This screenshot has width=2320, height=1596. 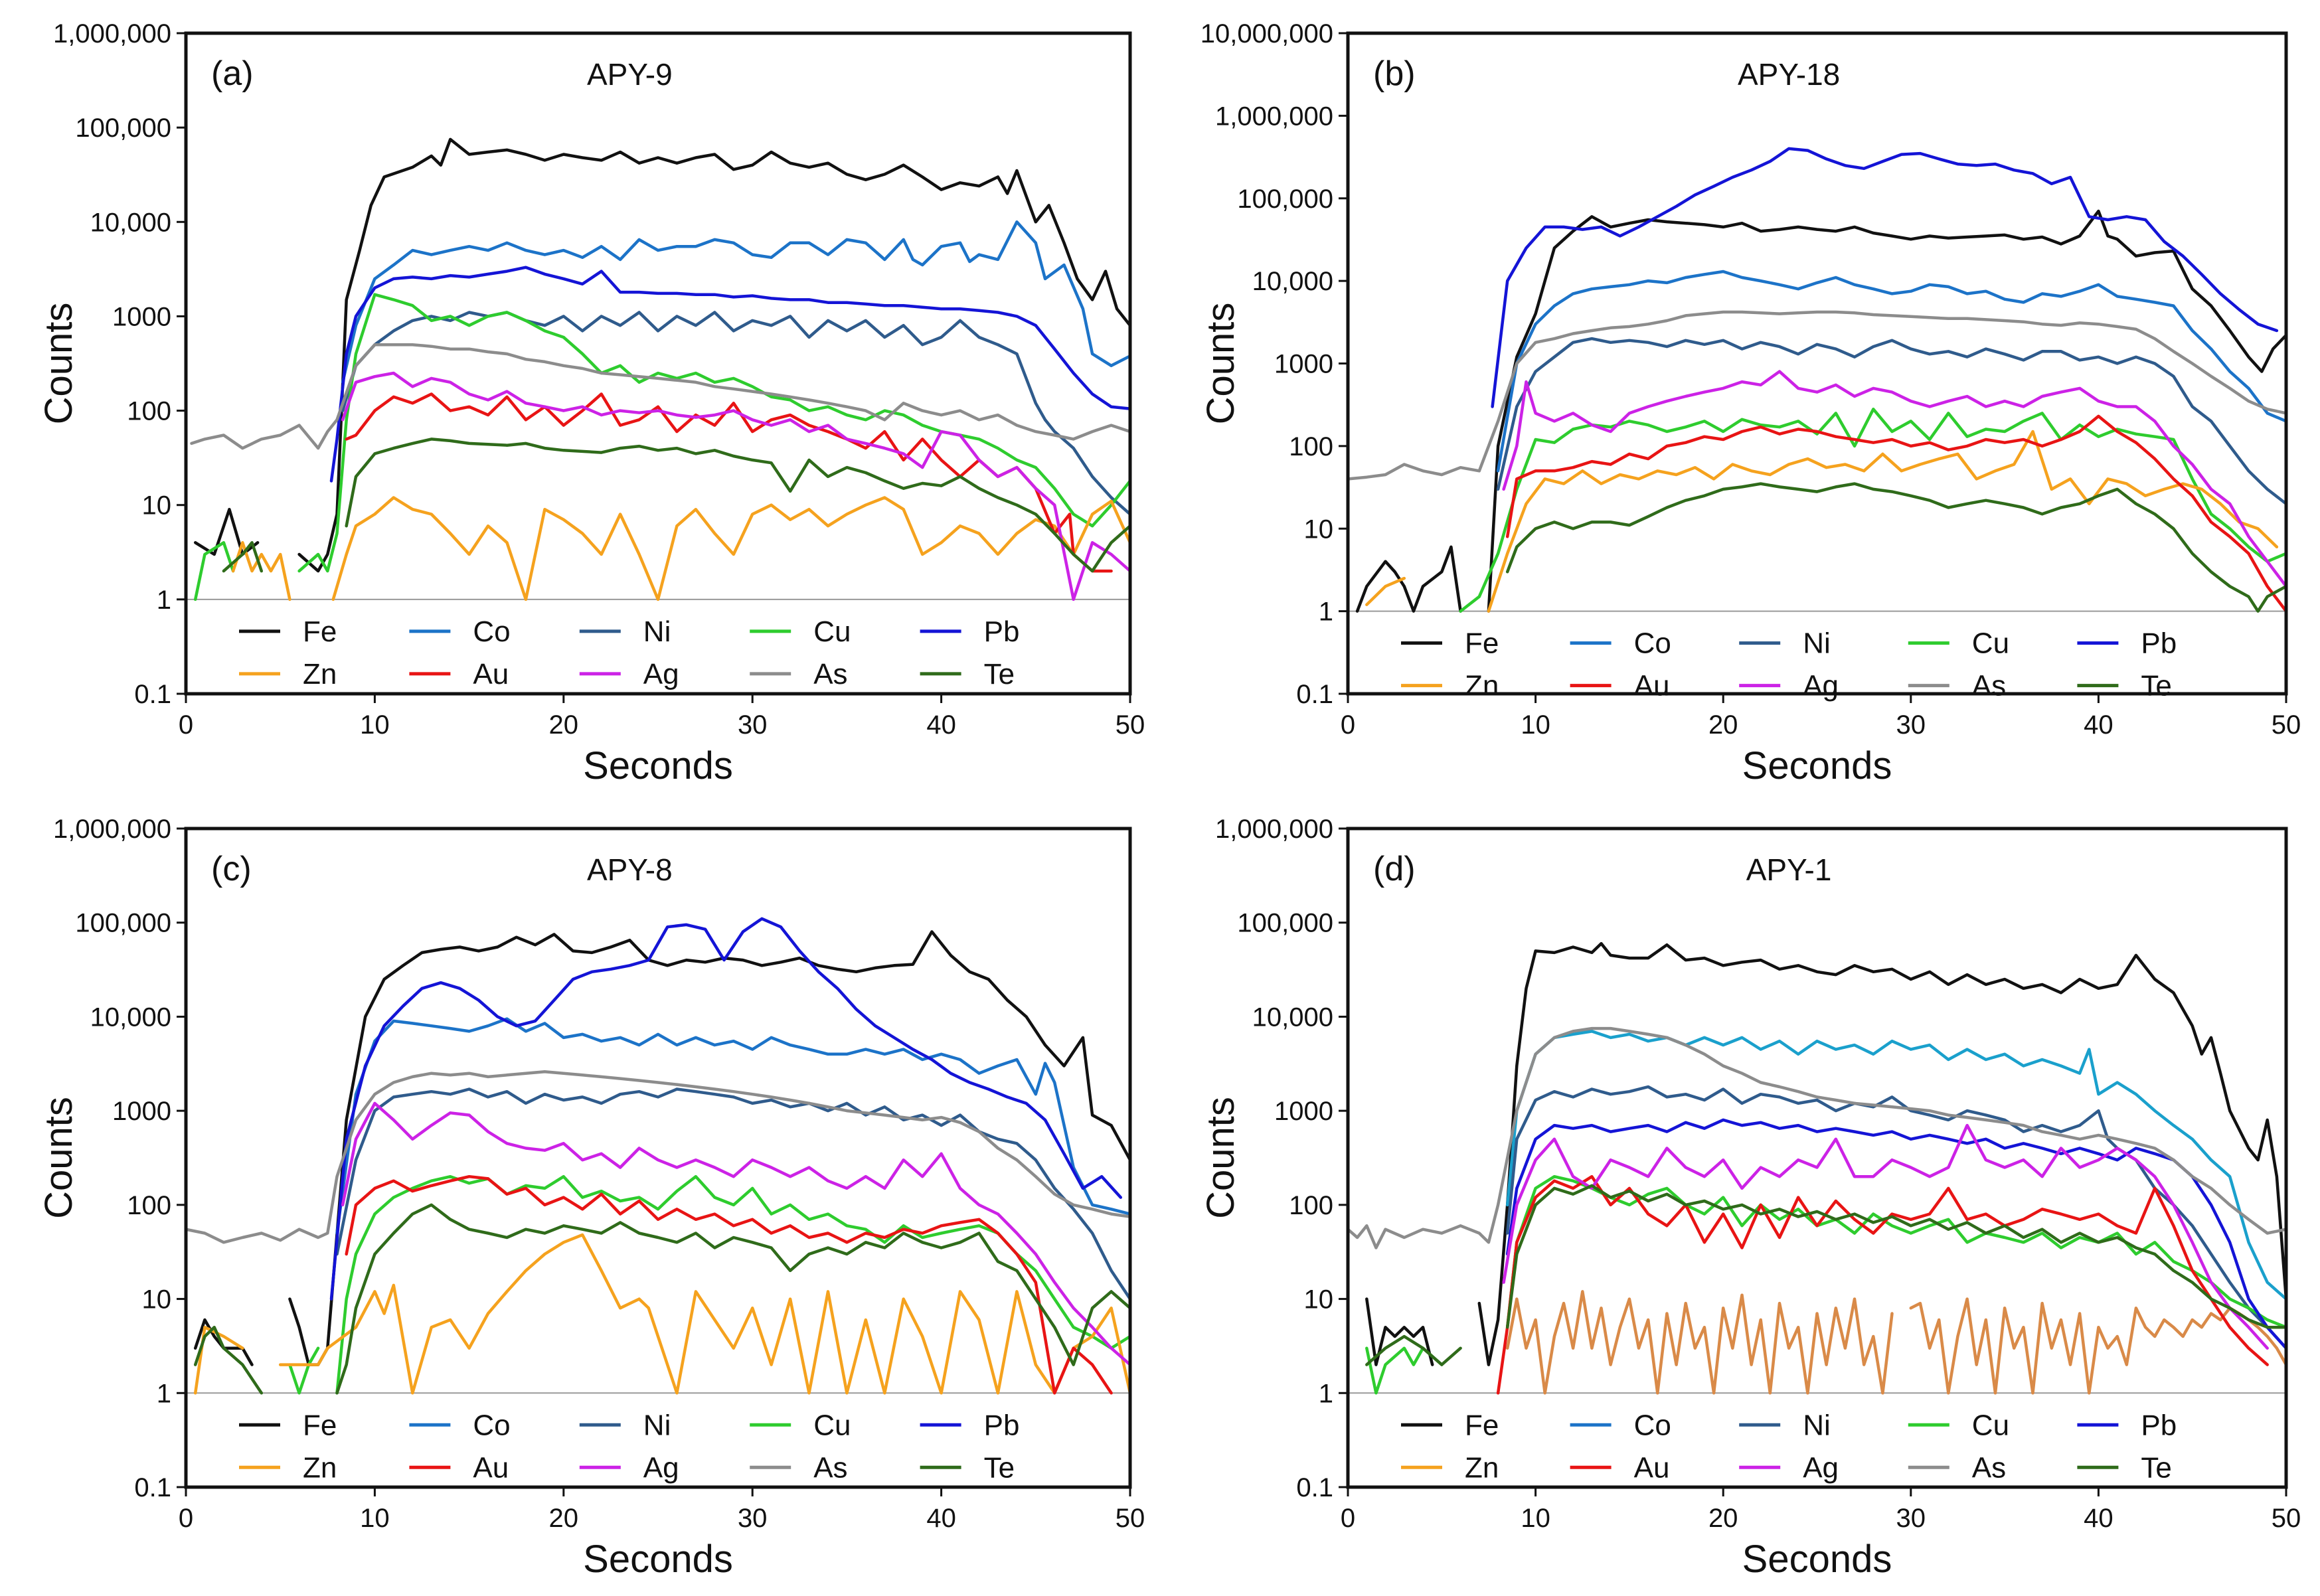 I want to click on plot-area, so click(x=1817, y=1168).